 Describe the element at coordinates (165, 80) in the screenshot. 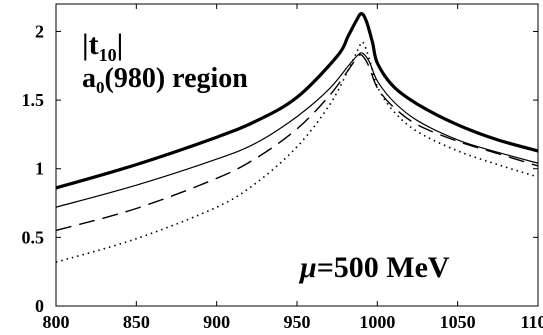

I see `region-label: a0(980) region` at that location.